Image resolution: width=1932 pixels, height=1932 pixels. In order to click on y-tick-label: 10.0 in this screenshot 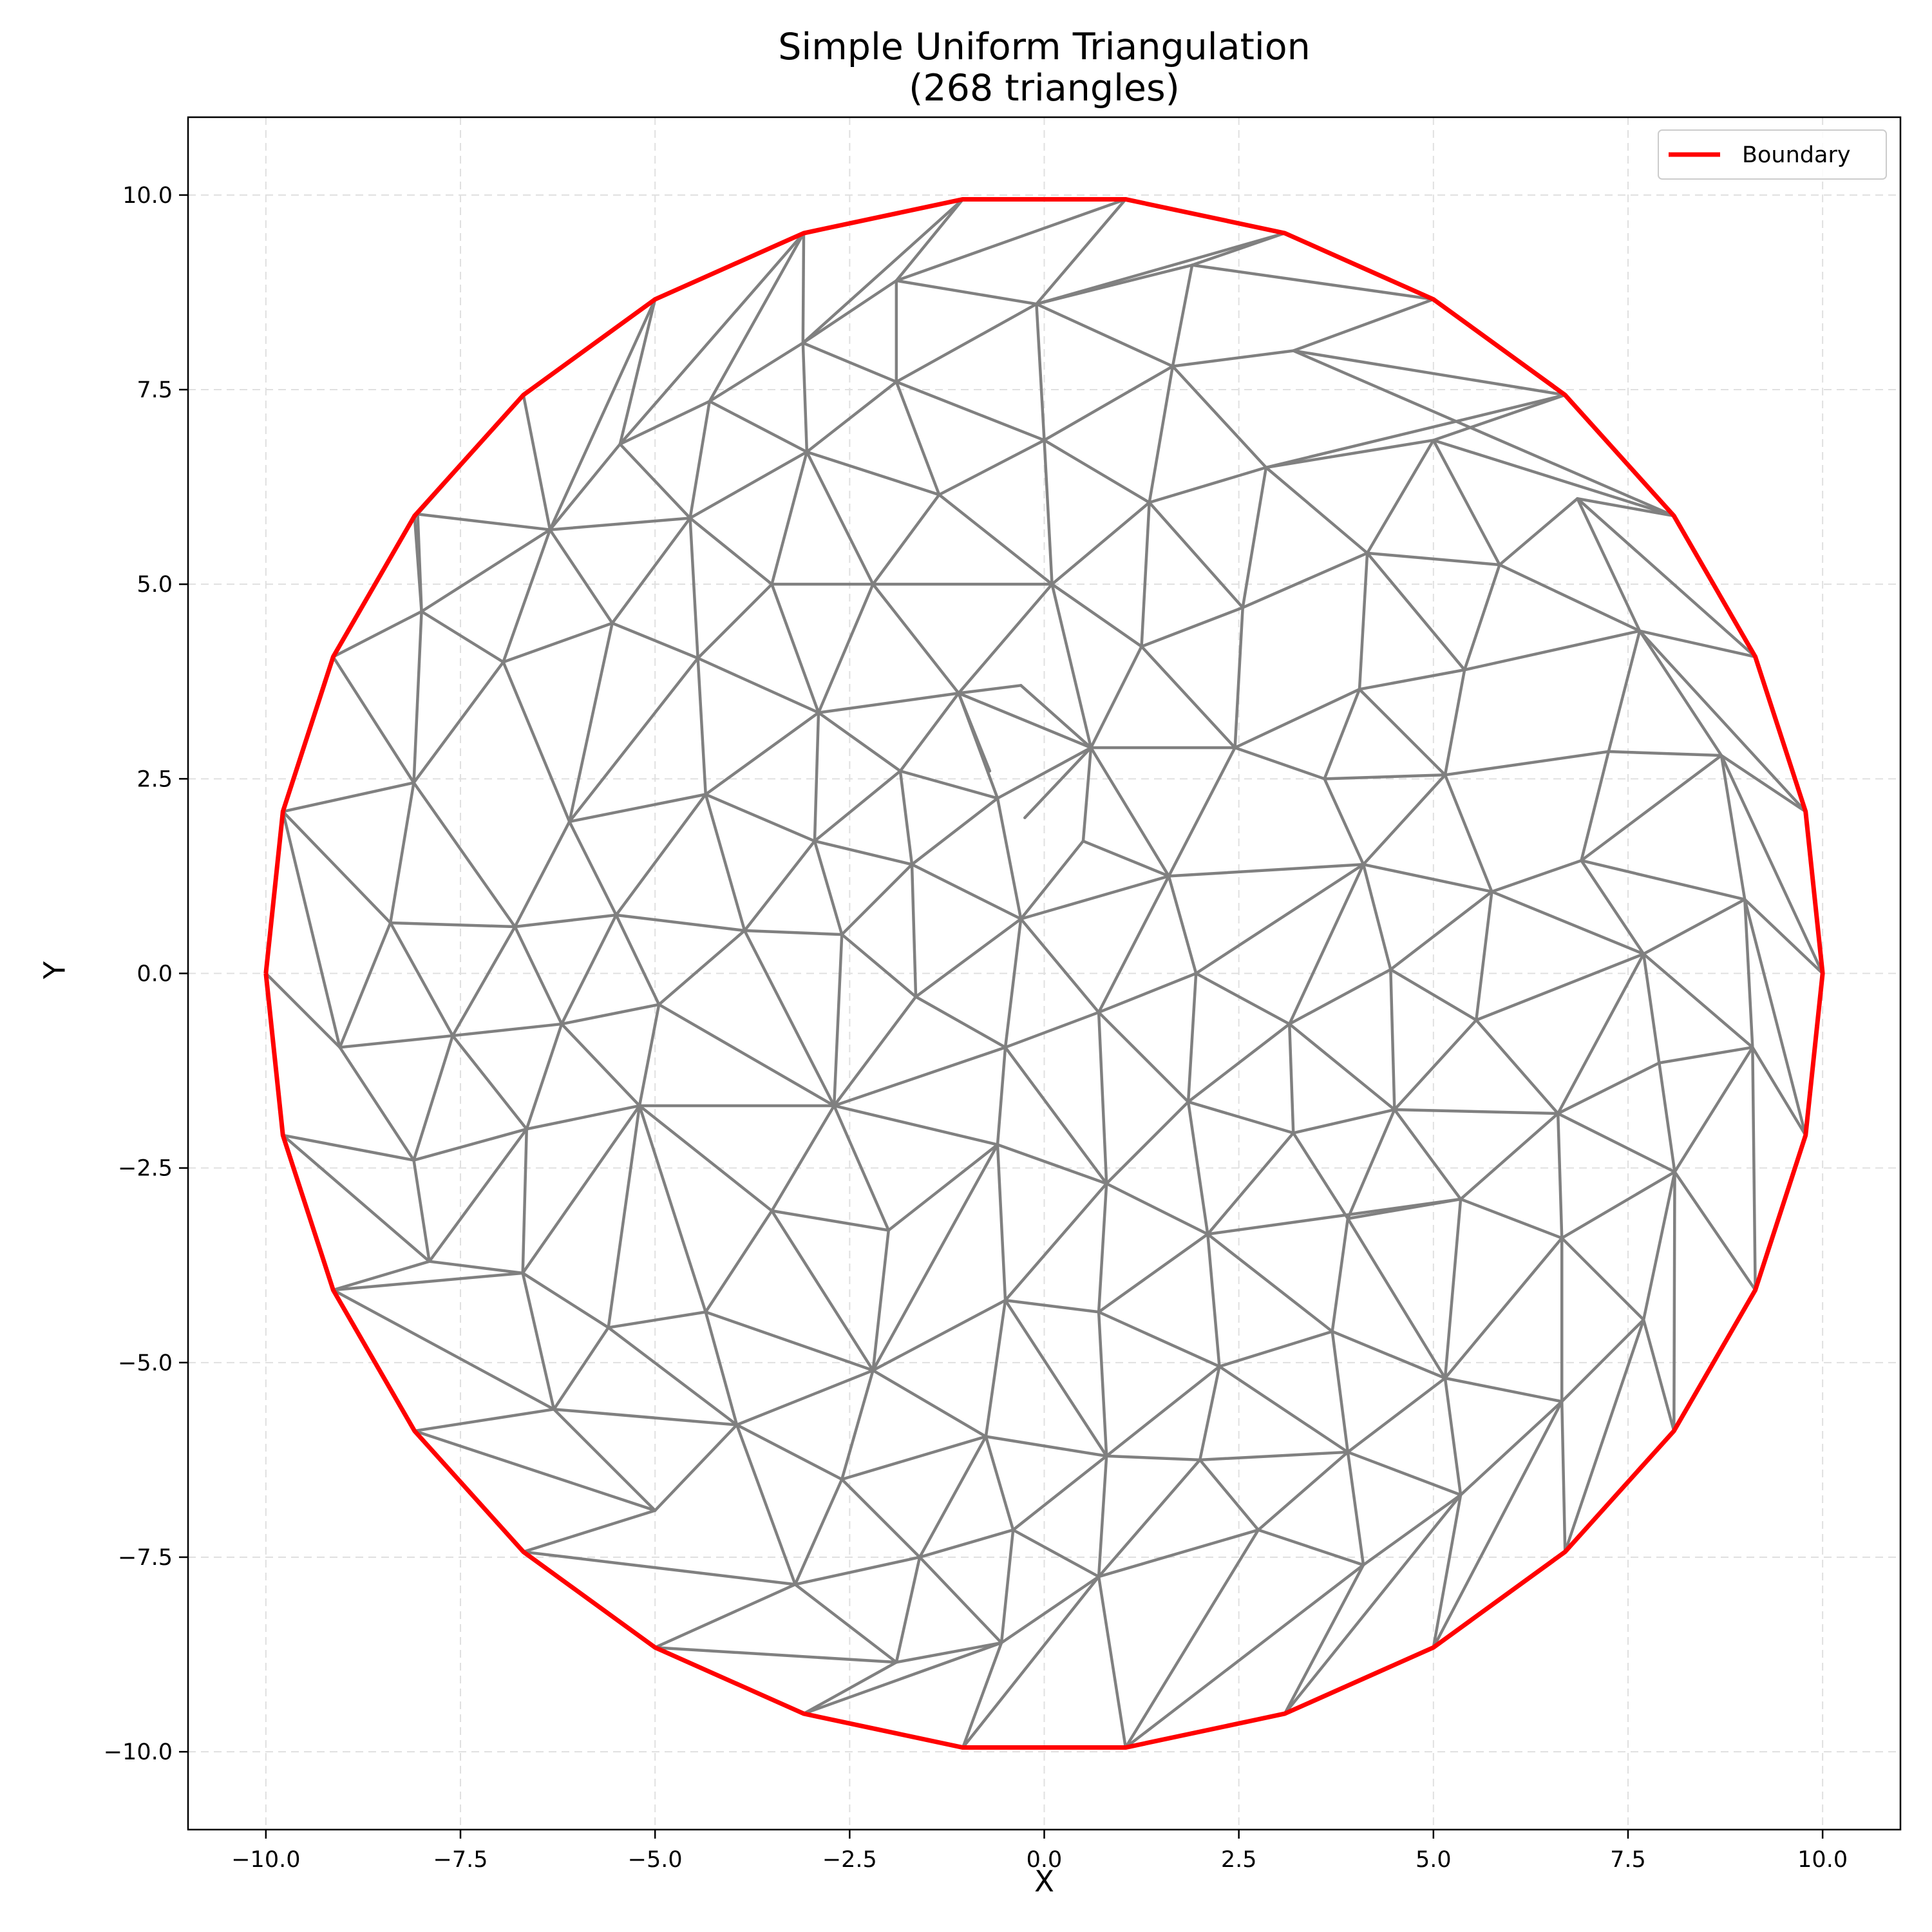, I will do `click(147, 196)`.